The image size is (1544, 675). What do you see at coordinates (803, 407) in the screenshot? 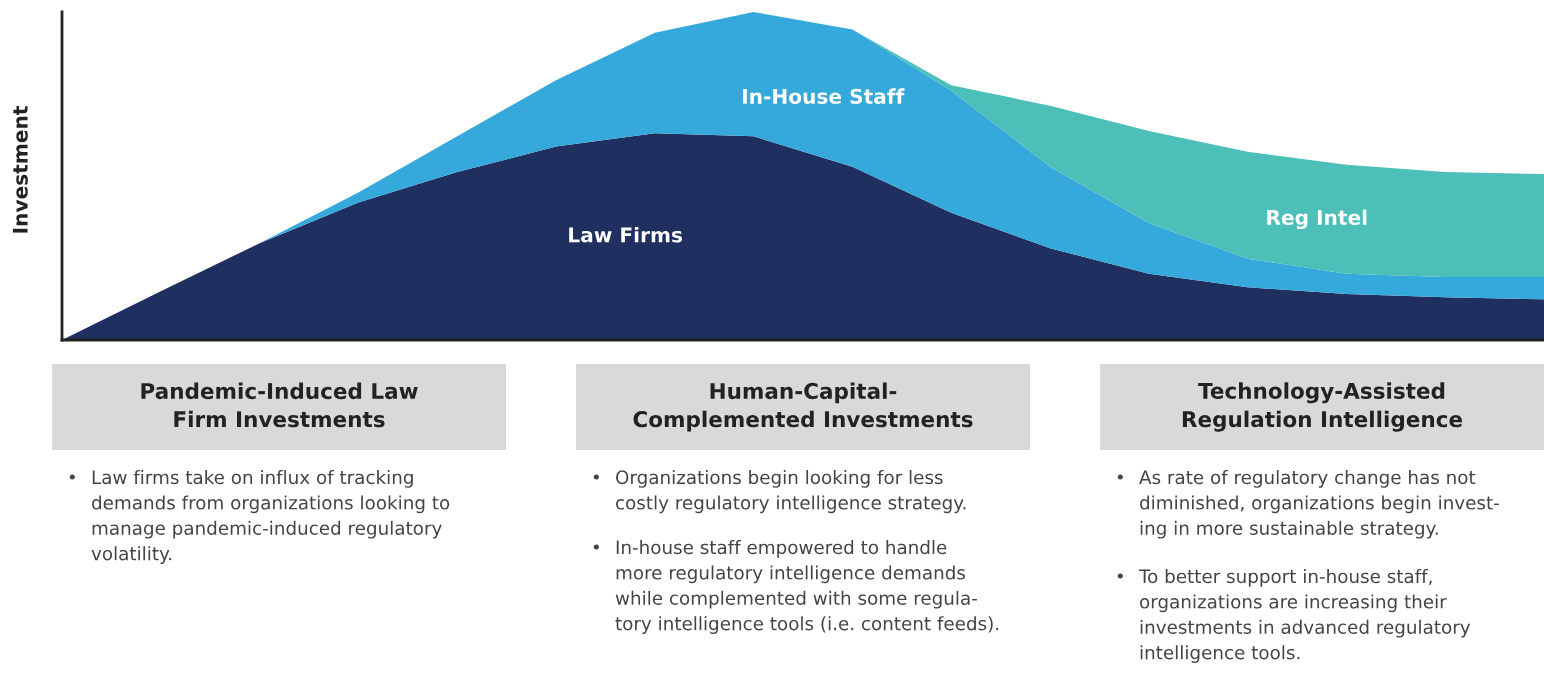
I see `text: Human-Capital- Complemented Investments` at bounding box center [803, 407].